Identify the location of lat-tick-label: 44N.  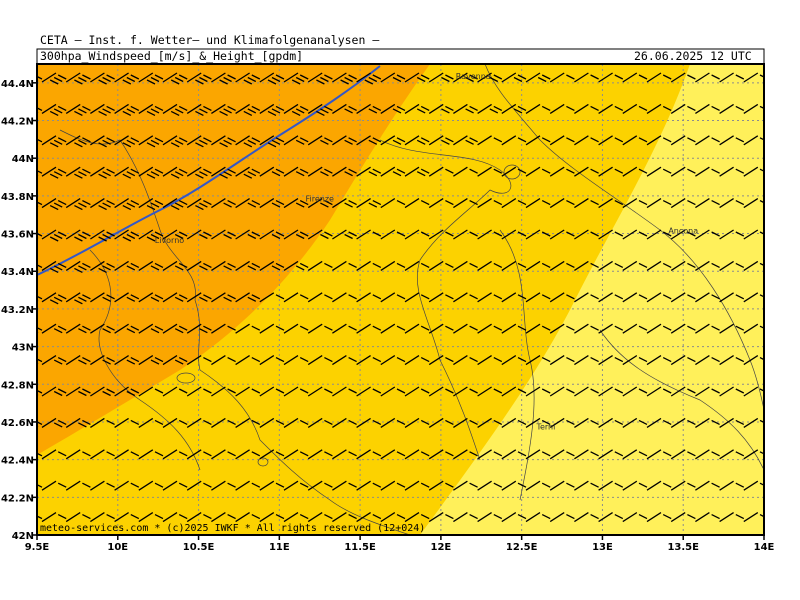
(23, 159).